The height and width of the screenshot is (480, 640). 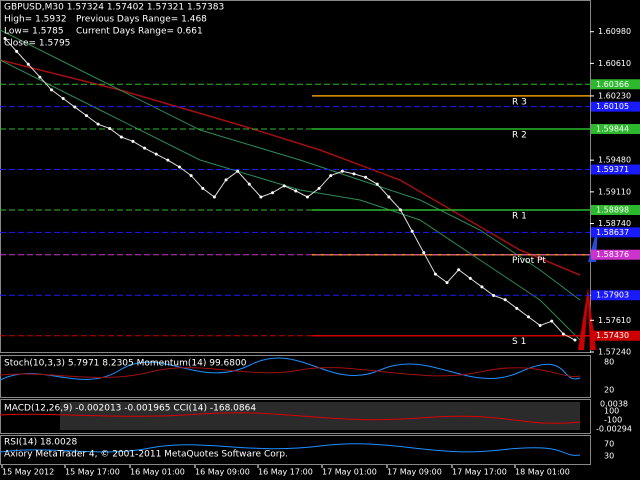 I want to click on axis-label: 0.0038, so click(x=614, y=404).